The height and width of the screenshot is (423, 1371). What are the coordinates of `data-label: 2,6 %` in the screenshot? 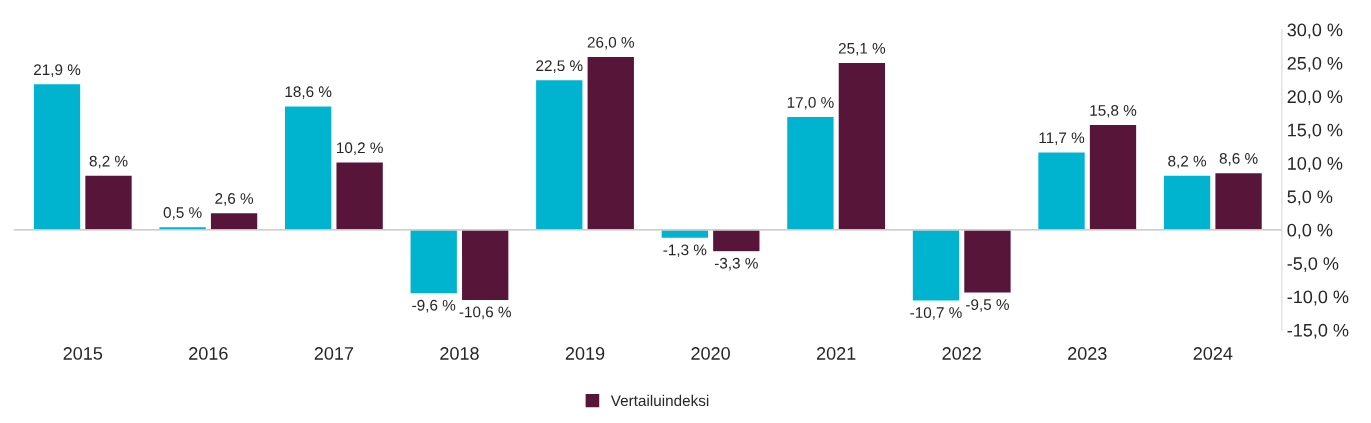 It's located at (234, 199).